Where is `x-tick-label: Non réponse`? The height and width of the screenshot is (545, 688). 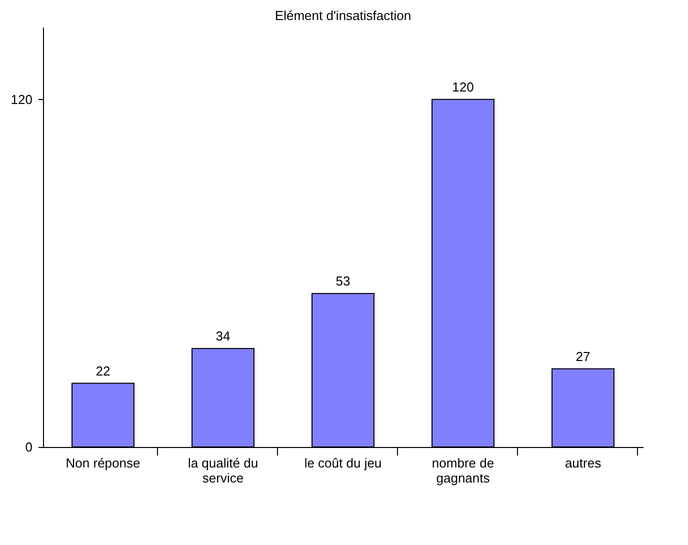 x-tick-label: Non réponse is located at coordinates (103, 463).